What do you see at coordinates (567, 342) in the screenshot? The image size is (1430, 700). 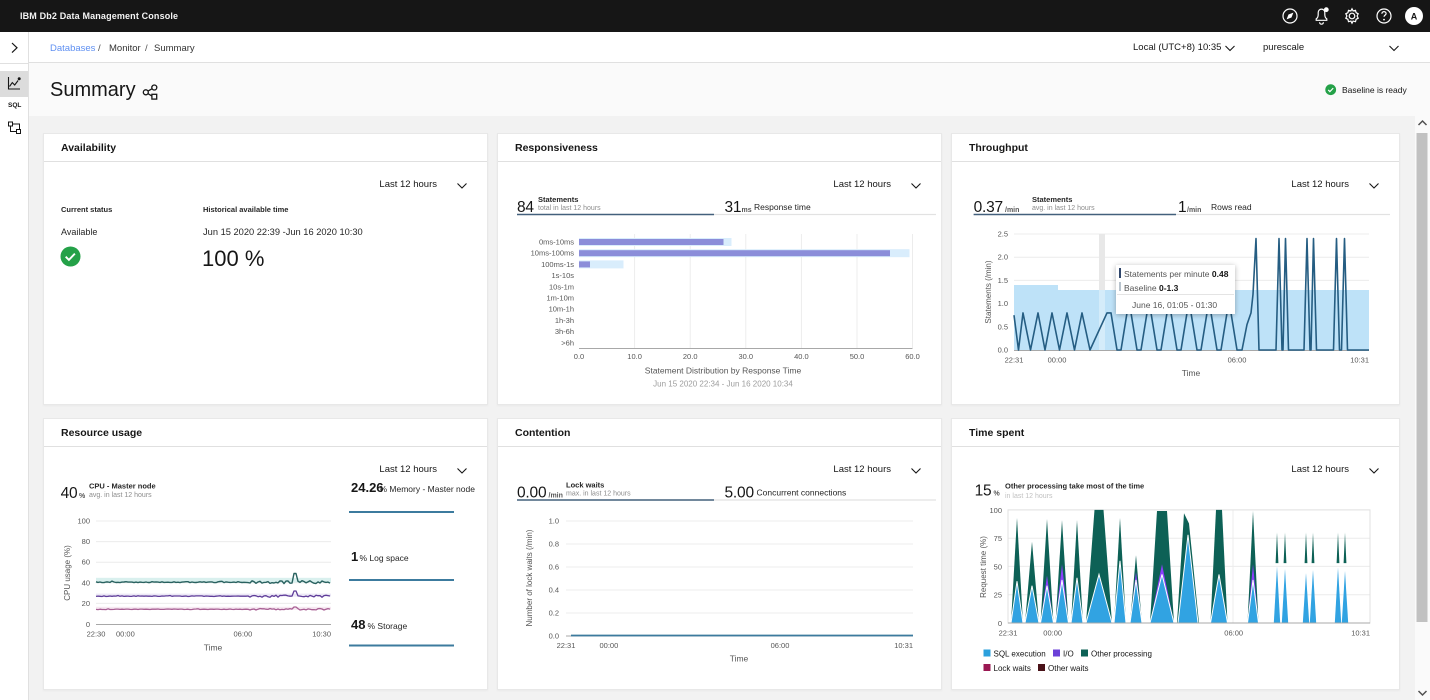 I see `svg-text: >6h` at bounding box center [567, 342].